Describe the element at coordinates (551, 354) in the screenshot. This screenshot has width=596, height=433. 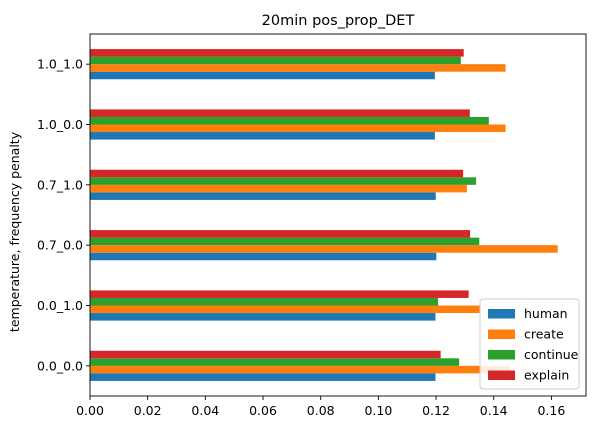
I see `legend-label-continue: continue` at that location.